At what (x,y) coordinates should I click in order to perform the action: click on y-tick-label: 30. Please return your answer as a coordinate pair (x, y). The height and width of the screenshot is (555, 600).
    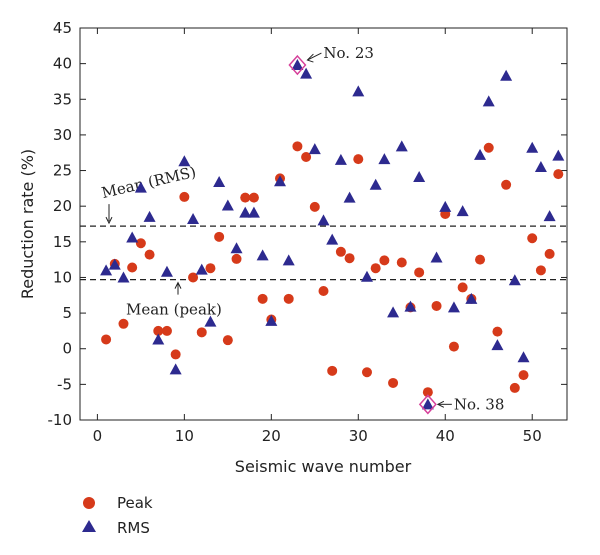
    Looking at the image, I should click on (62, 135).